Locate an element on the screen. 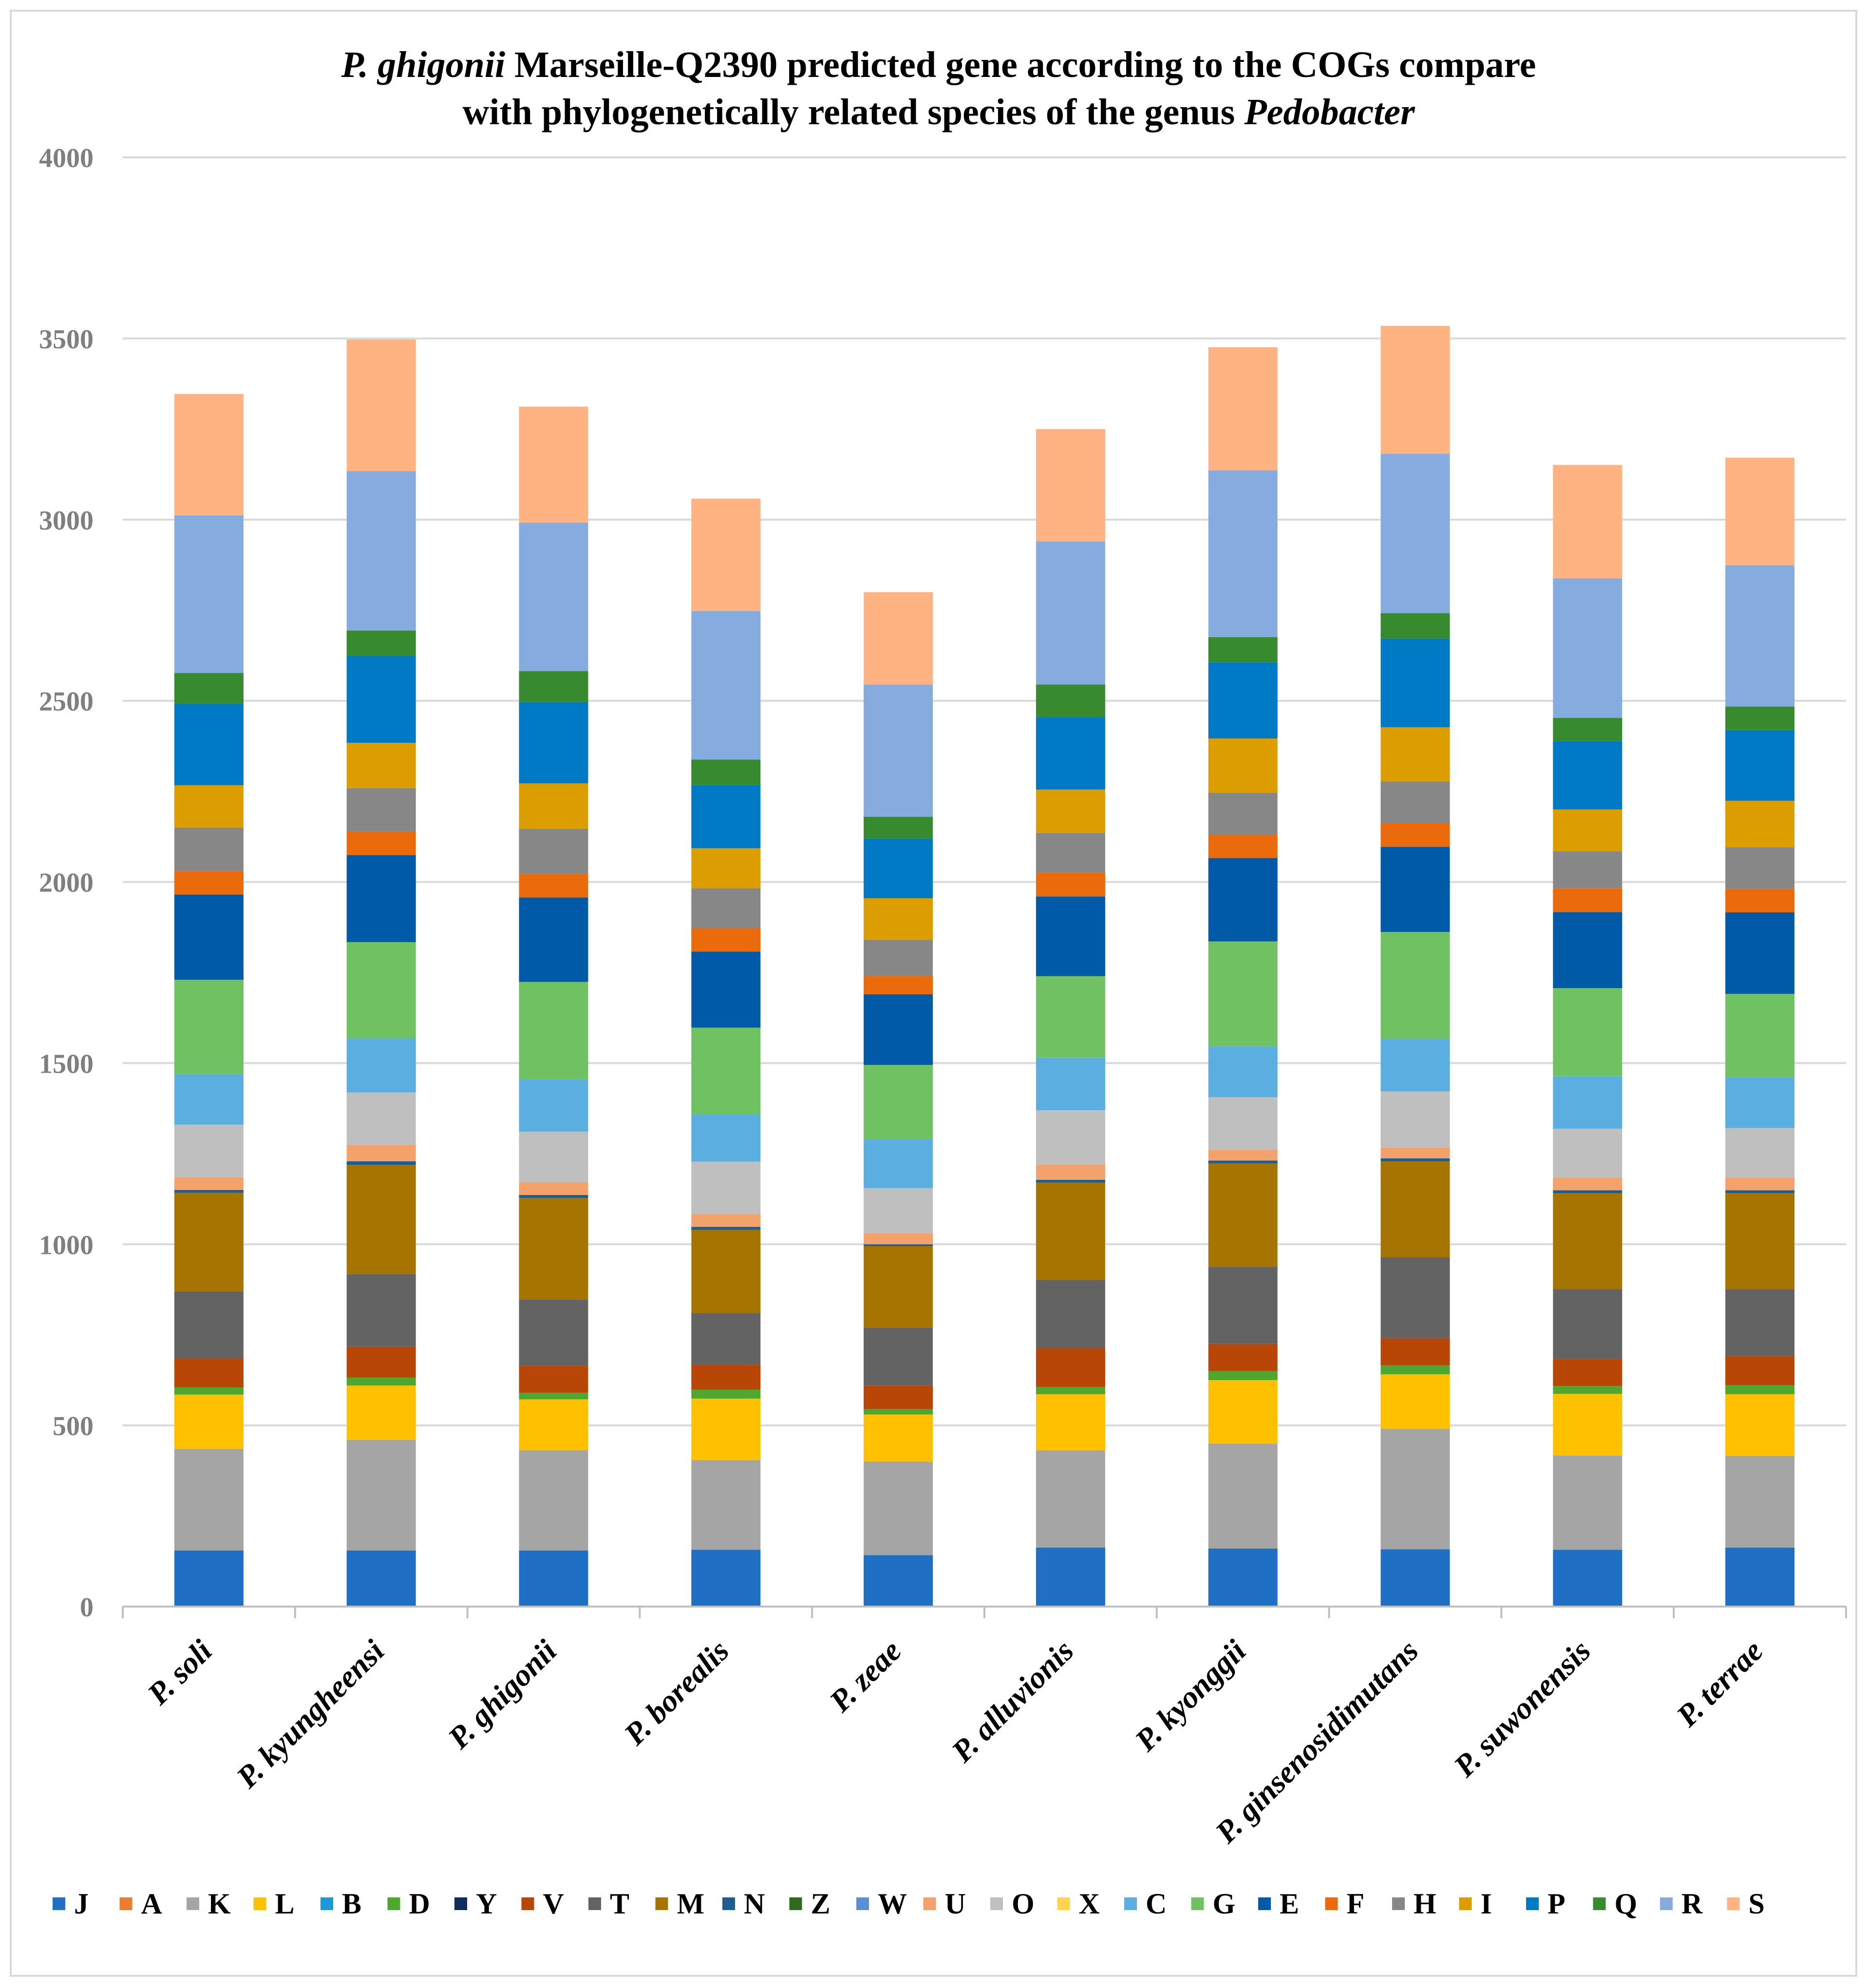  legend-label: P is located at coordinates (1556, 1904).